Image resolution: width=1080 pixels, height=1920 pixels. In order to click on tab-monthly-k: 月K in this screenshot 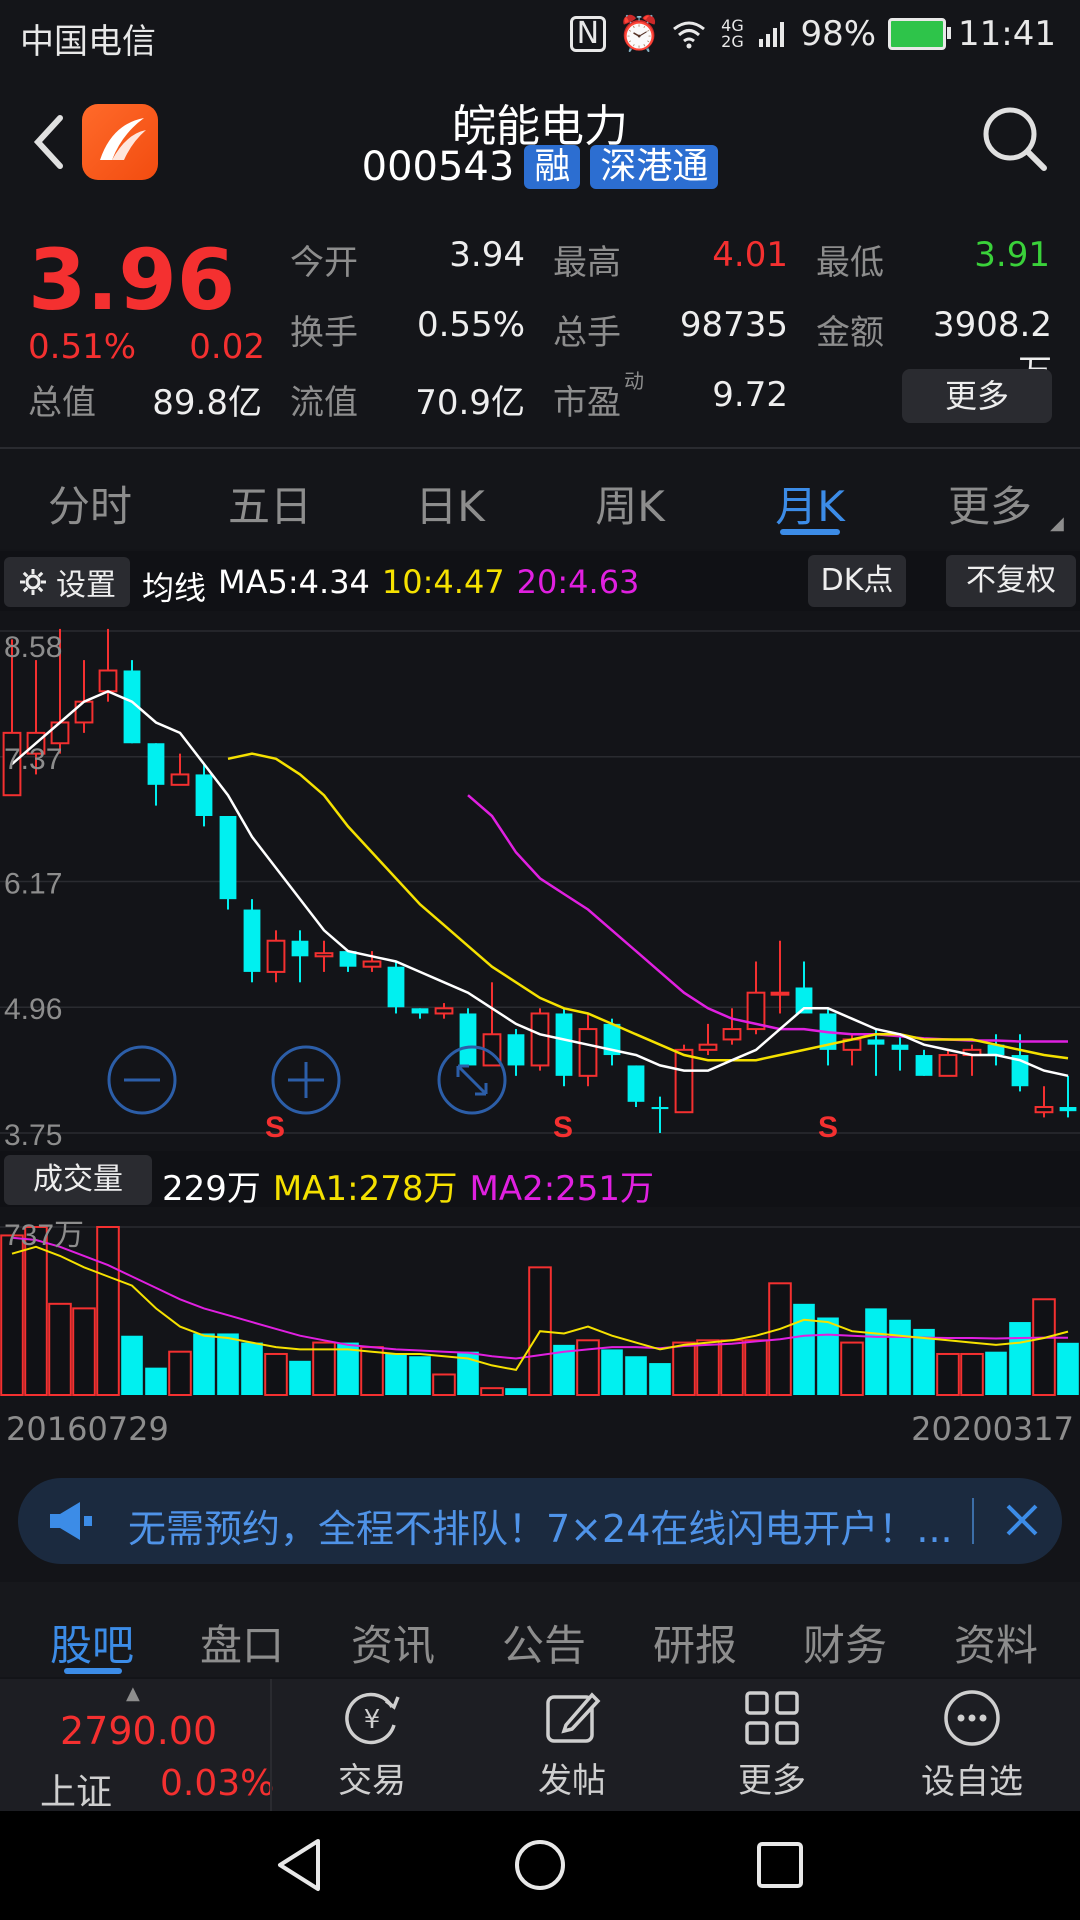, I will do `click(810, 506)`.